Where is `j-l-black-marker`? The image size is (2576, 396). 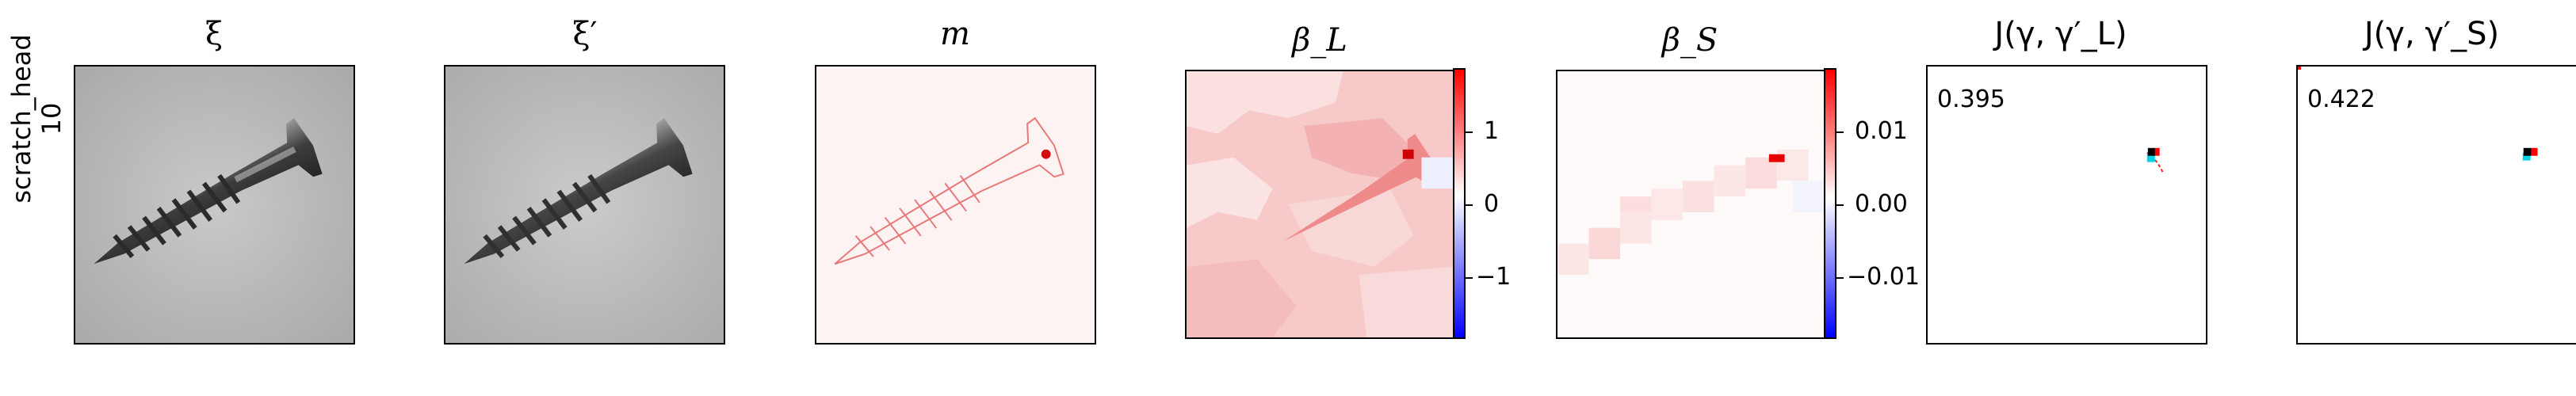
j-l-black-marker is located at coordinates (2151, 151).